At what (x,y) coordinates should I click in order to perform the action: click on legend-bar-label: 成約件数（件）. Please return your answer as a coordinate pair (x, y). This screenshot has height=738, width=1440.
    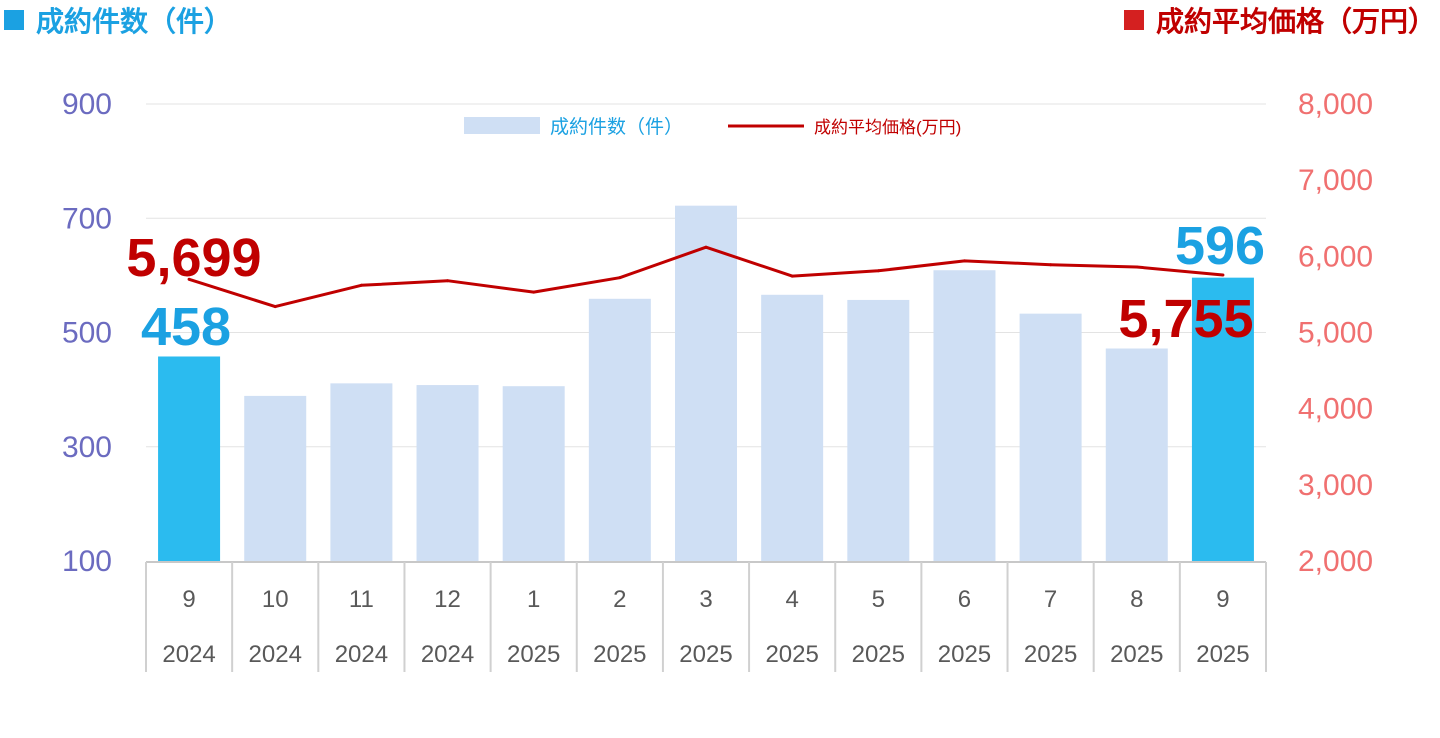
    Looking at the image, I should click on (616, 127).